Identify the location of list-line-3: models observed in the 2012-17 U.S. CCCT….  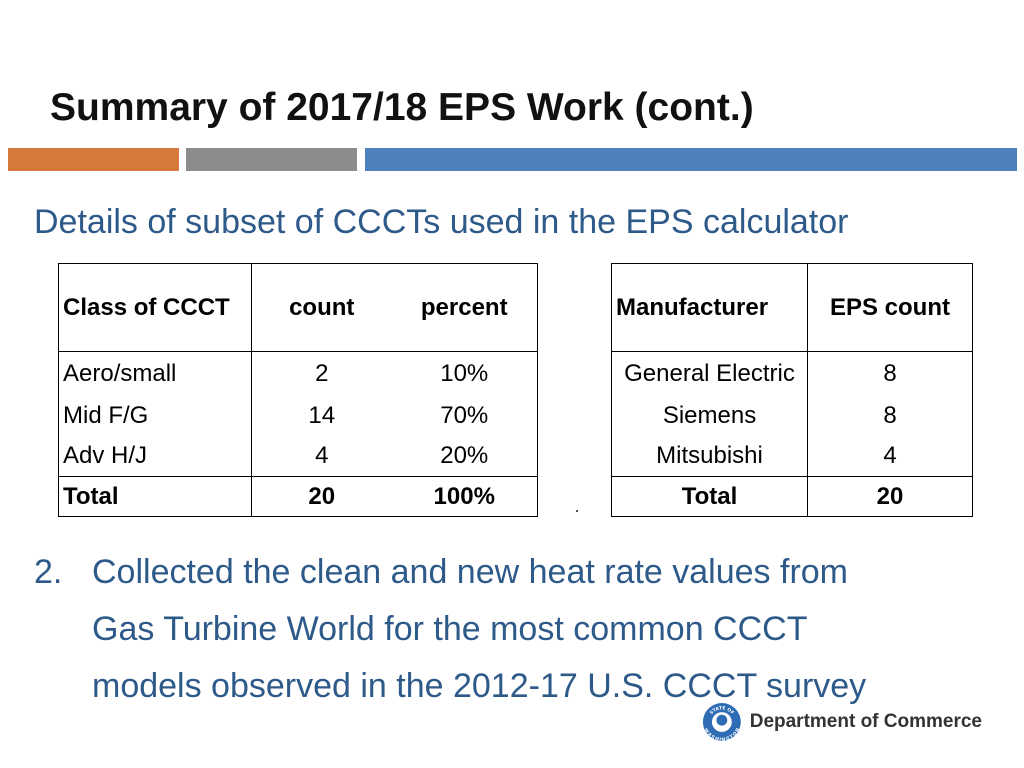
(479, 686).